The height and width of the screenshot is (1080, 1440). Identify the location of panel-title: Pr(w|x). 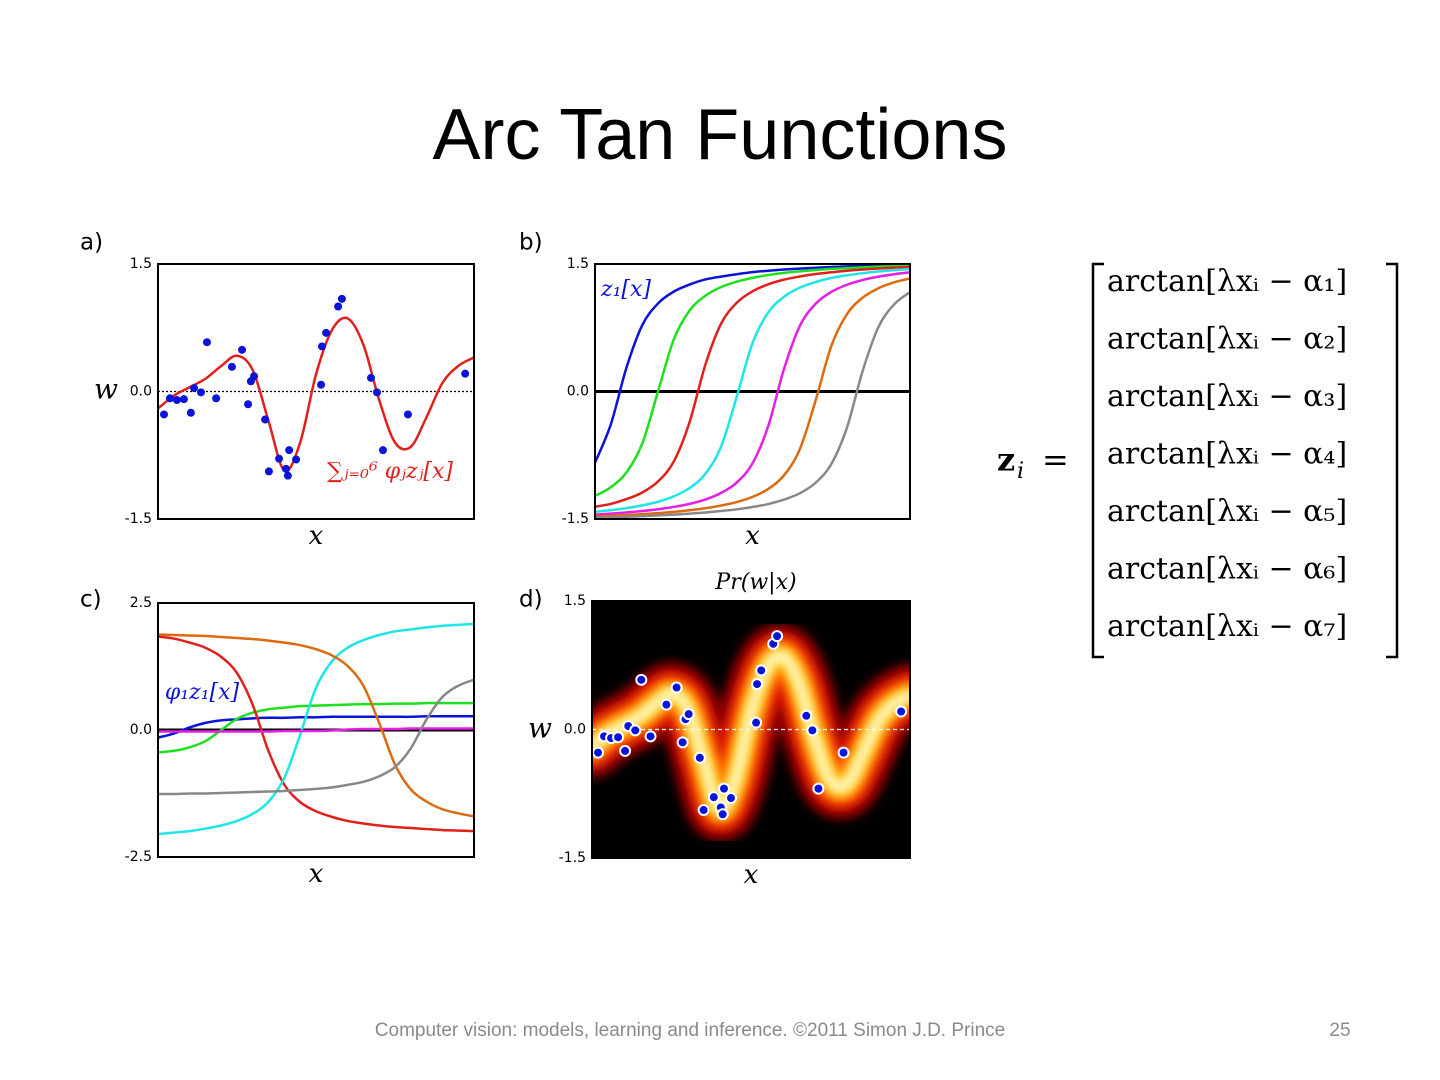
(755, 582).